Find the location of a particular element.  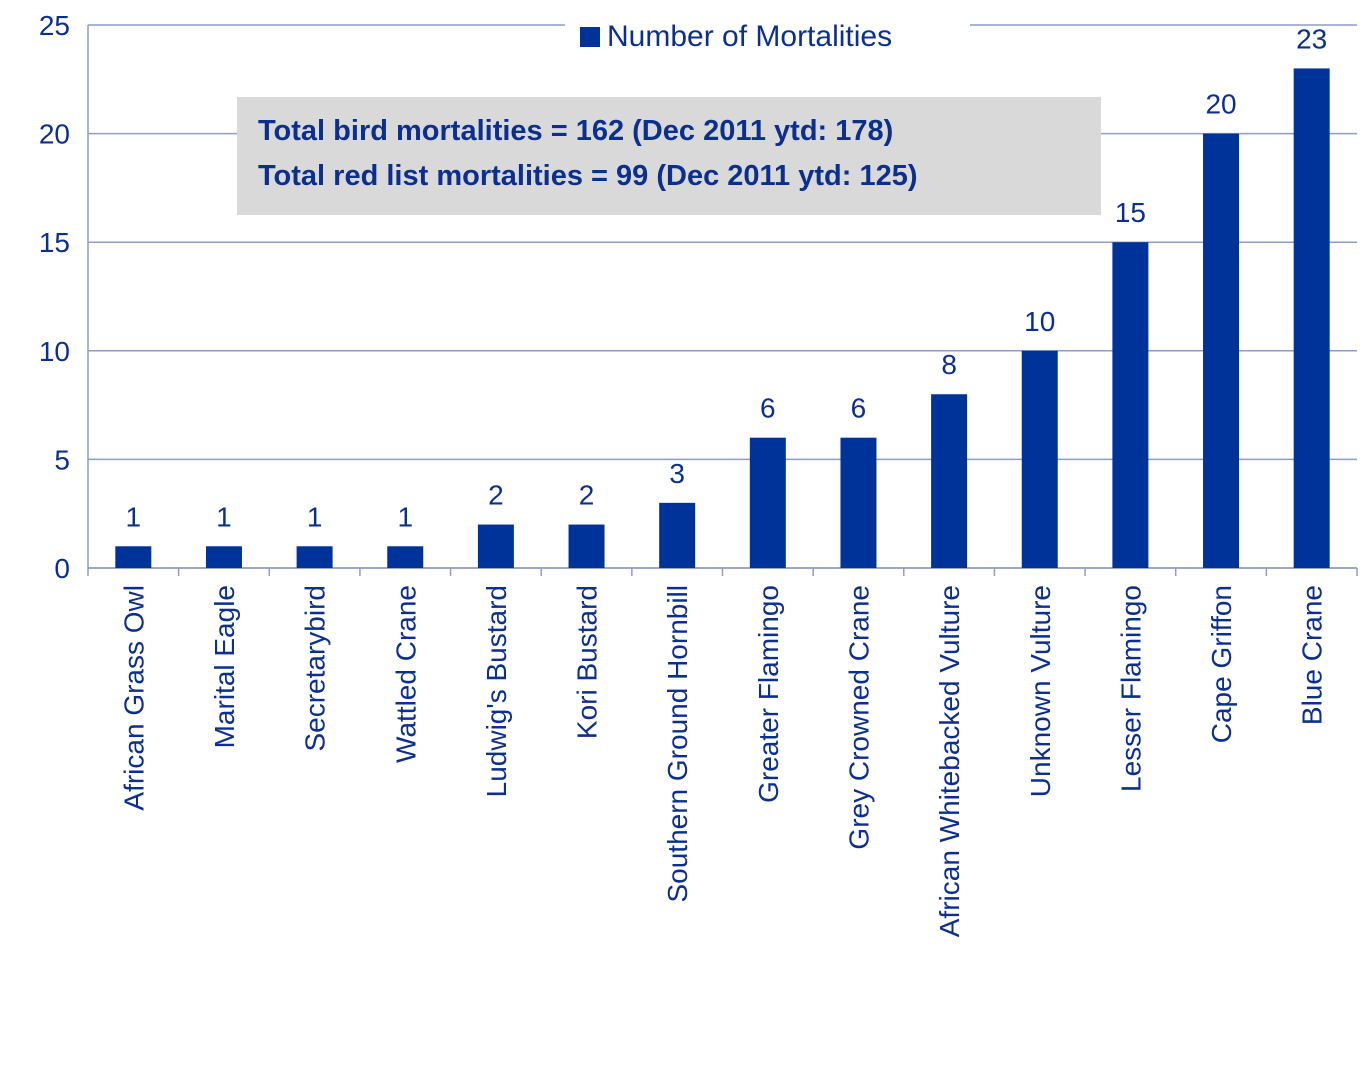

y-tick-label: 5 is located at coordinates (62, 459).